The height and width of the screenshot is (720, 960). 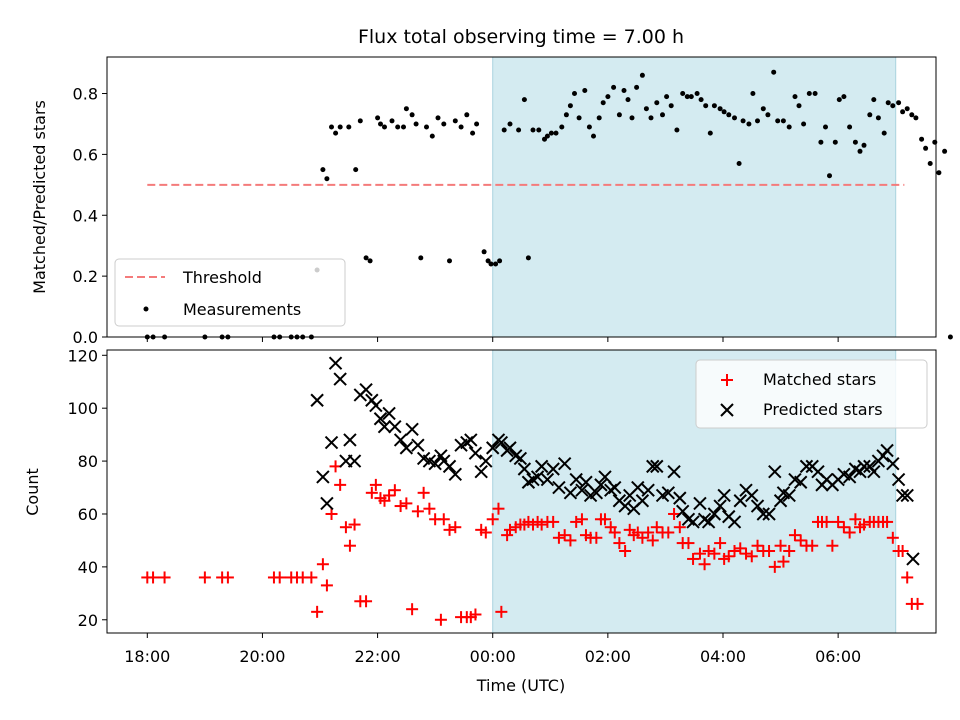 What do you see at coordinates (85, 276) in the screenshot?
I see `top-y-tick-label: 0.2` at bounding box center [85, 276].